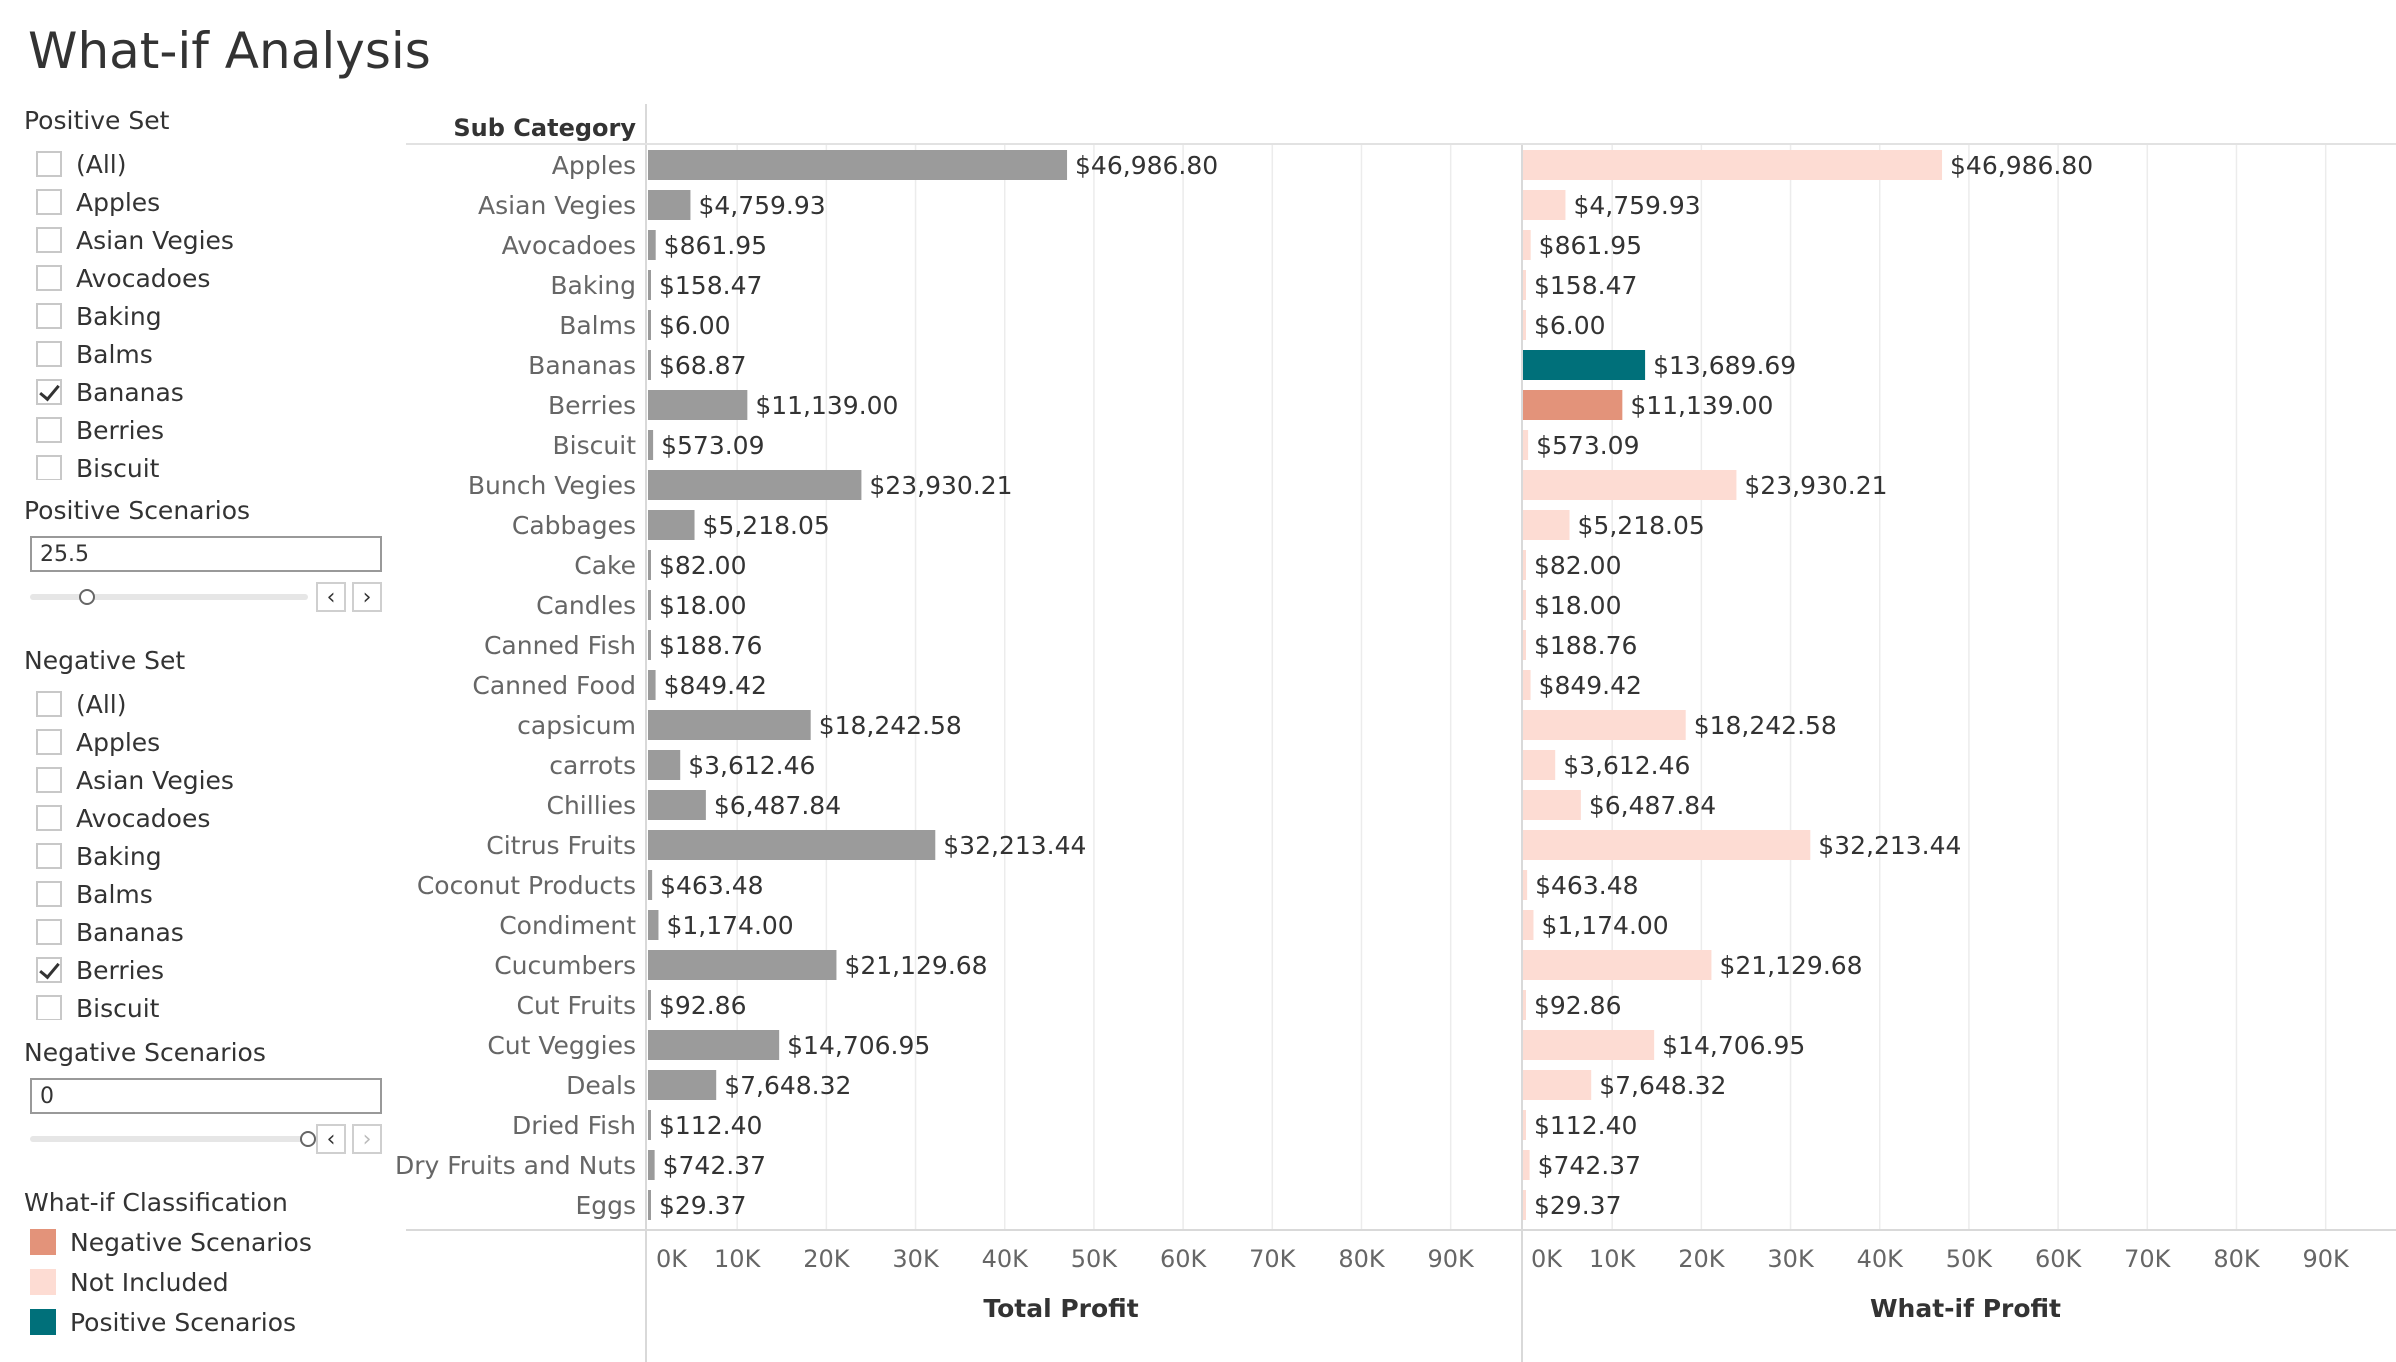 The width and height of the screenshot is (2396, 1362). What do you see at coordinates (169, 1139) in the screenshot?
I see `negative-scenarios-slider` at bounding box center [169, 1139].